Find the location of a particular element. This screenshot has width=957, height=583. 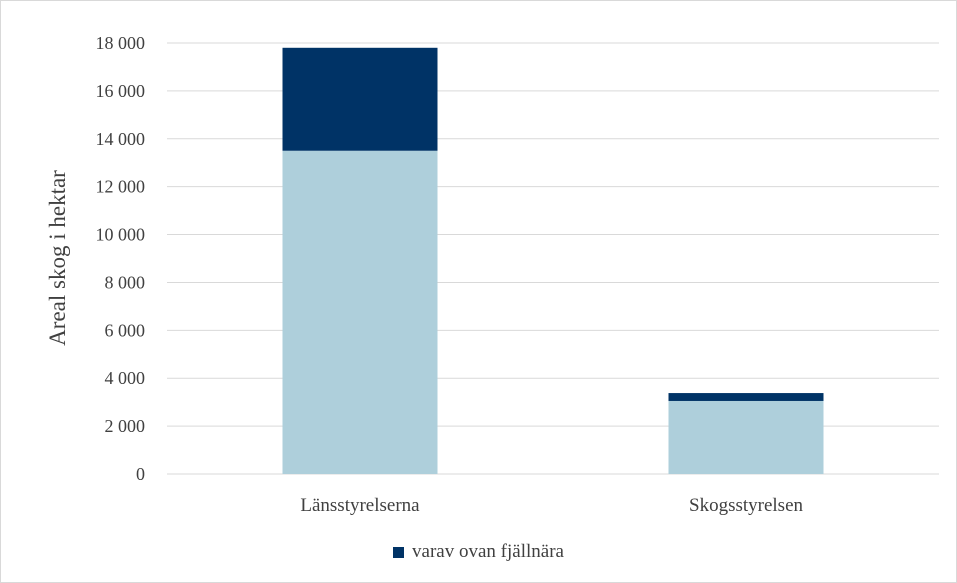

y-tick-label: 14 000 is located at coordinates (121, 139).